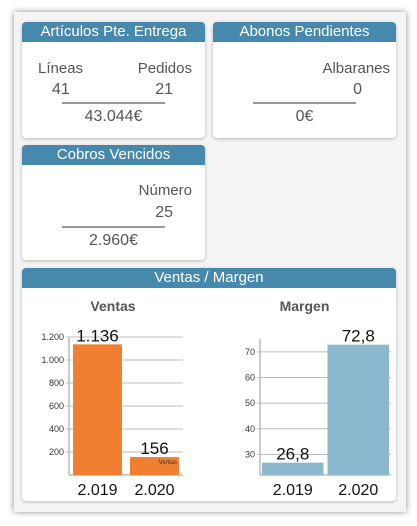 The image size is (417, 526). I want to click on margen-value-label: 26,8, so click(292, 454).